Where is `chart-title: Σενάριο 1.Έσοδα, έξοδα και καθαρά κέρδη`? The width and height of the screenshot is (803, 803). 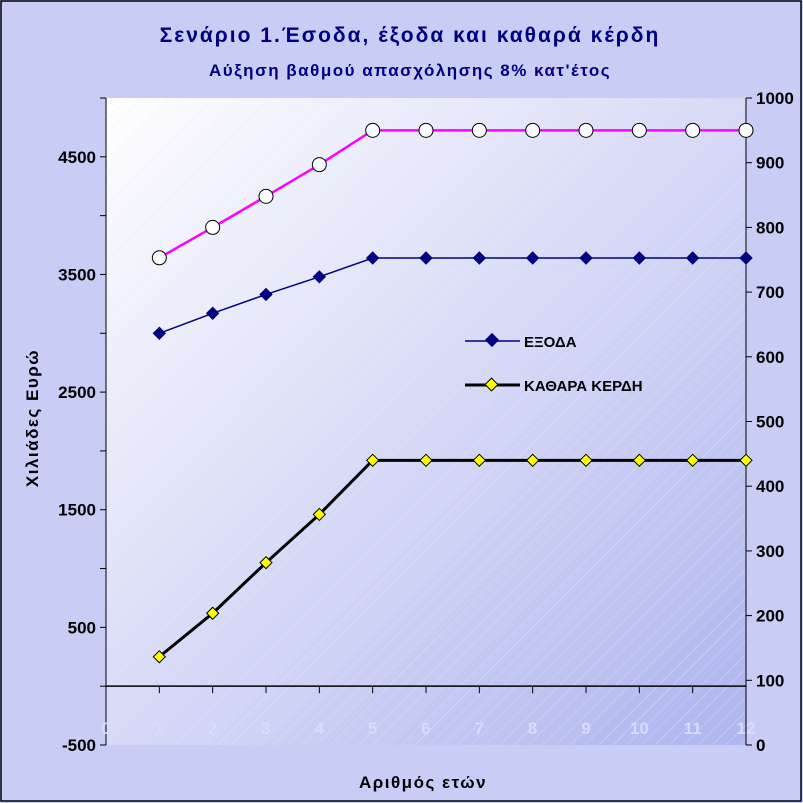 chart-title: Σενάριο 1.Έσοδα, έξοδα και καθαρά κέρδη is located at coordinates (410, 35).